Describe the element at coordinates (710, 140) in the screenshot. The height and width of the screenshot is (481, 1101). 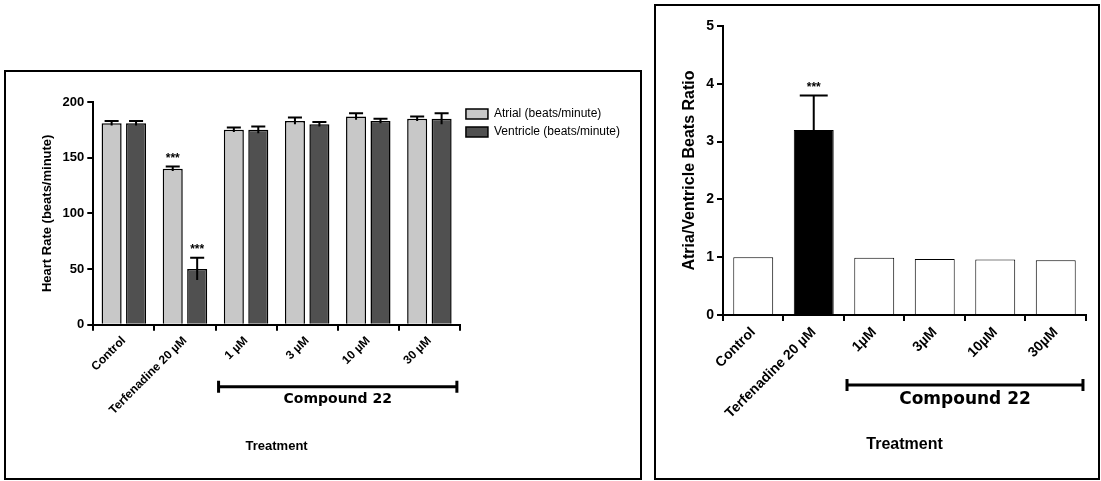
I see `y-tick-label: 3` at that location.